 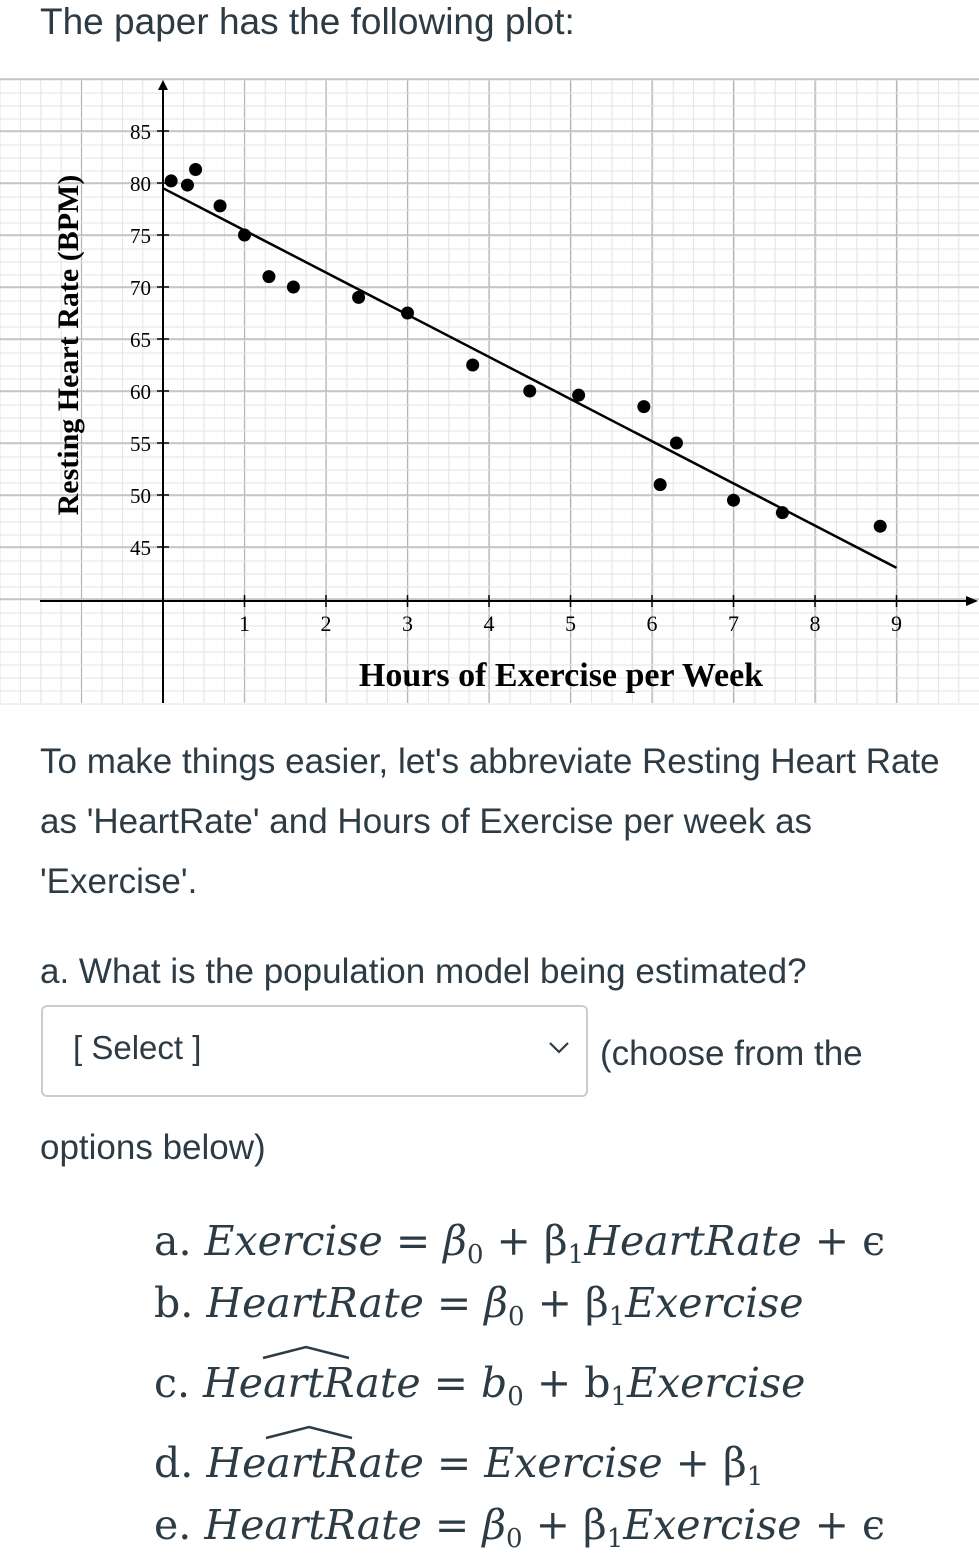 What do you see at coordinates (140, 340) in the screenshot?
I see `y-tick-label: 65` at bounding box center [140, 340].